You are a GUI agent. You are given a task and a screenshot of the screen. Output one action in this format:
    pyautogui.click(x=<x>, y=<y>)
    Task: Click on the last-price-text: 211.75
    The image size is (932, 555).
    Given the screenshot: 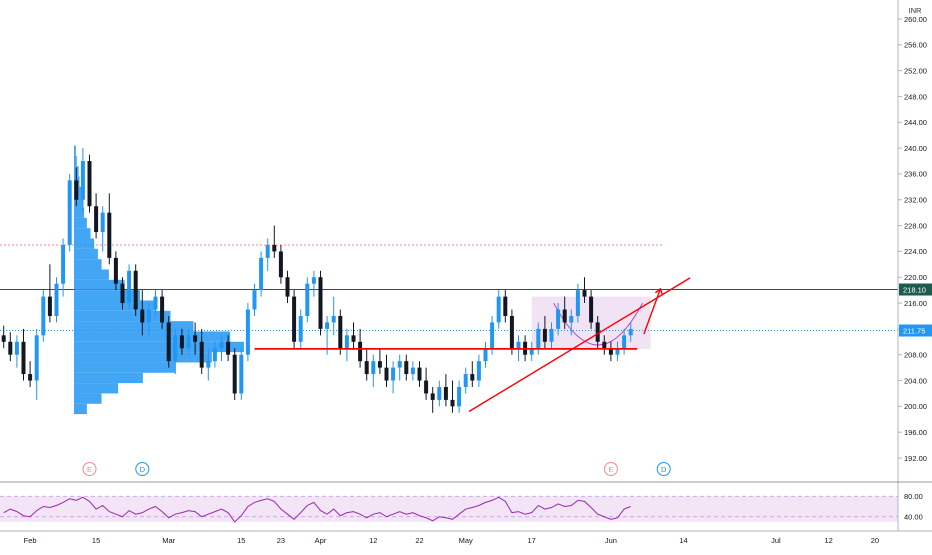 What is the action you would take?
    pyautogui.click(x=914, y=330)
    